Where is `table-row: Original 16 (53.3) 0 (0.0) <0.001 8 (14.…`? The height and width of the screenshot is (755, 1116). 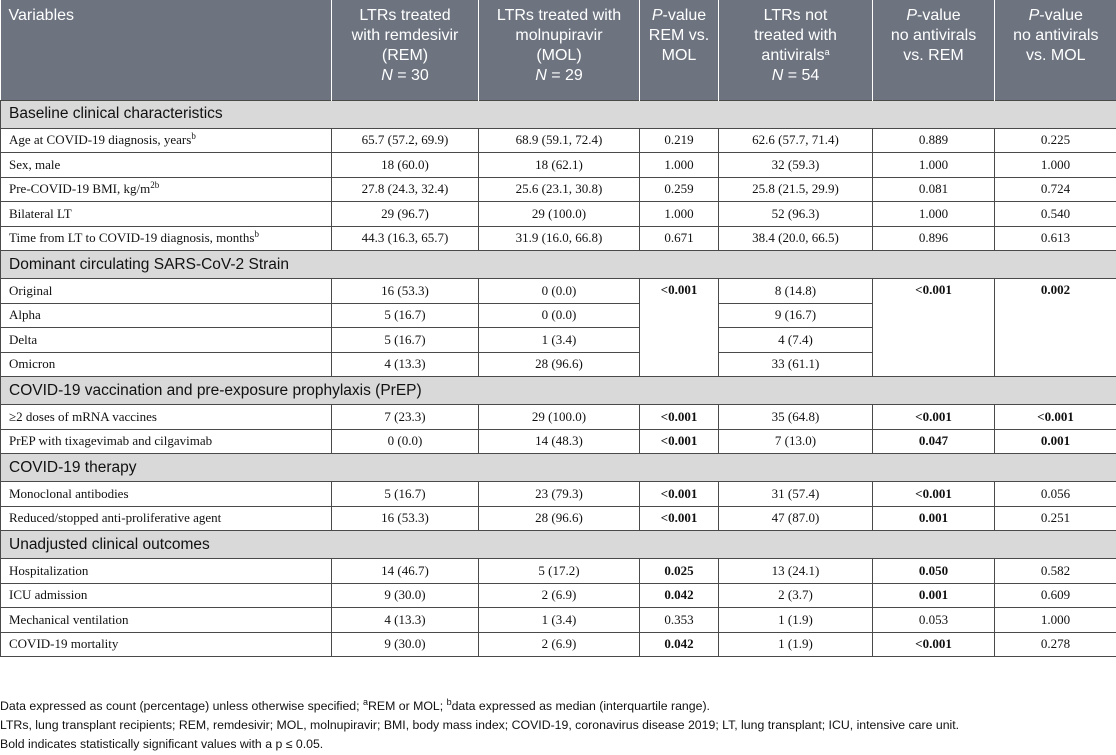 table-row: Original 16 (53.3) 0 (0.0) <0.001 8 (14.… is located at coordinates (558, 327).